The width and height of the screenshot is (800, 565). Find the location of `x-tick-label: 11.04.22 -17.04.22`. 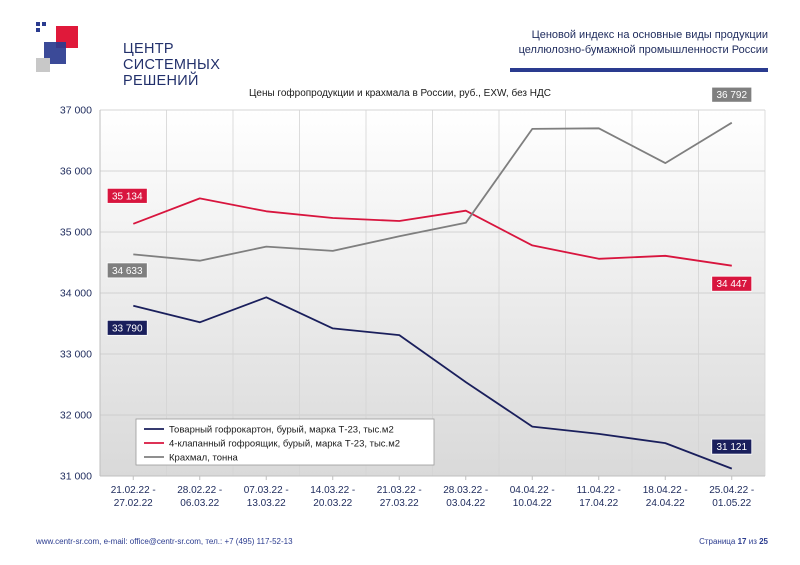

x-tick-label: 11.04.22 -17.04.22 is located at coordinates (599, 497).